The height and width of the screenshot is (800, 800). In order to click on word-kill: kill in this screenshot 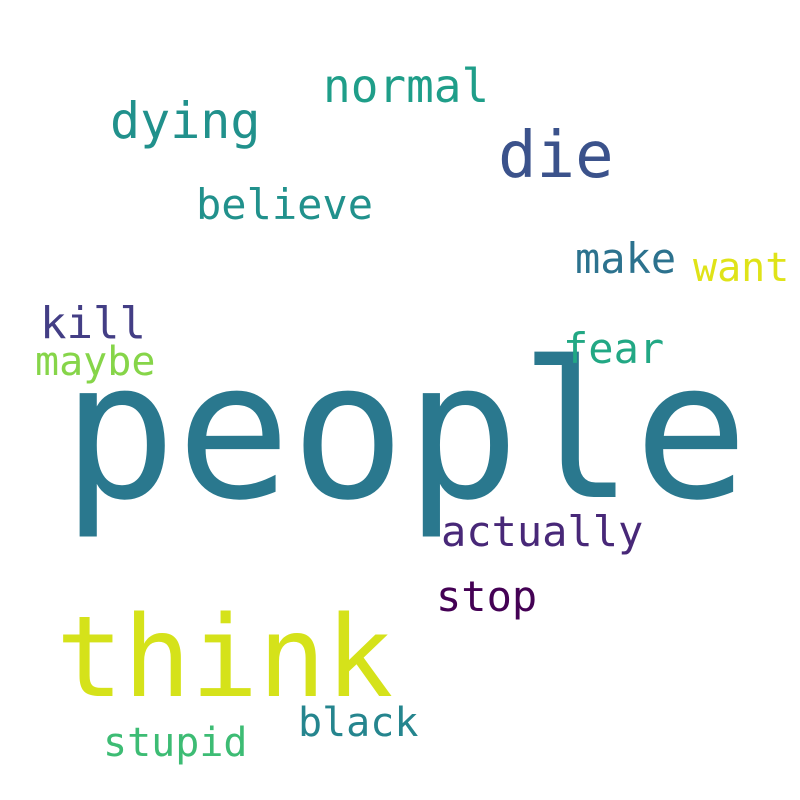, I will do `click(93, 323)`.